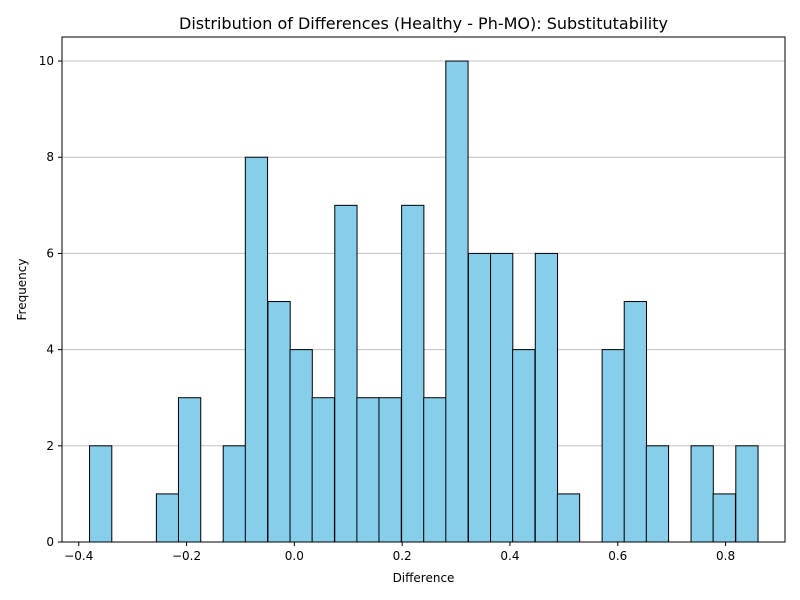 The height and width of the screenshot is (600, 800). What do you see at coordinates (294, 556) in the screenshot?
I see `x-tick-label: 0.0` at bounding box center [294, 556].